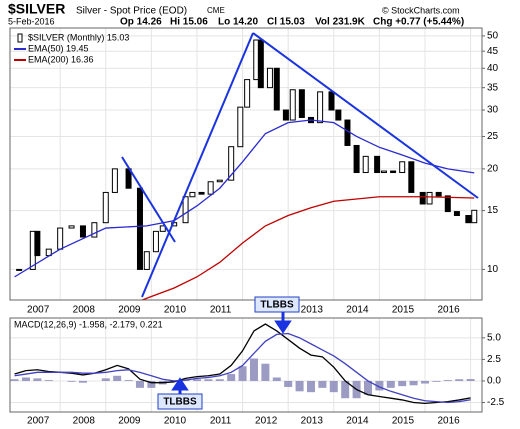 The width and height of the screenshot is (520, 429). Describe the element at coordinates (78, 37) in the screenshot. I see `legend-label: $SILVER (Monthly) 15.03` at that location.